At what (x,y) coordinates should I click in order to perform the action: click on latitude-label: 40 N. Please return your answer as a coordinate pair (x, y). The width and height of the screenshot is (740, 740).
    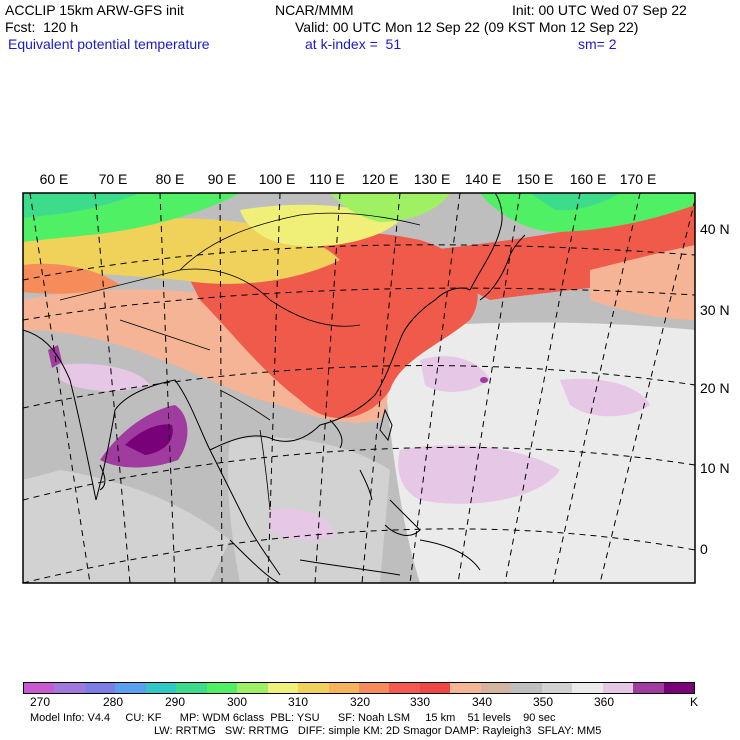
    Looking at the image, I should click on (715, 229).